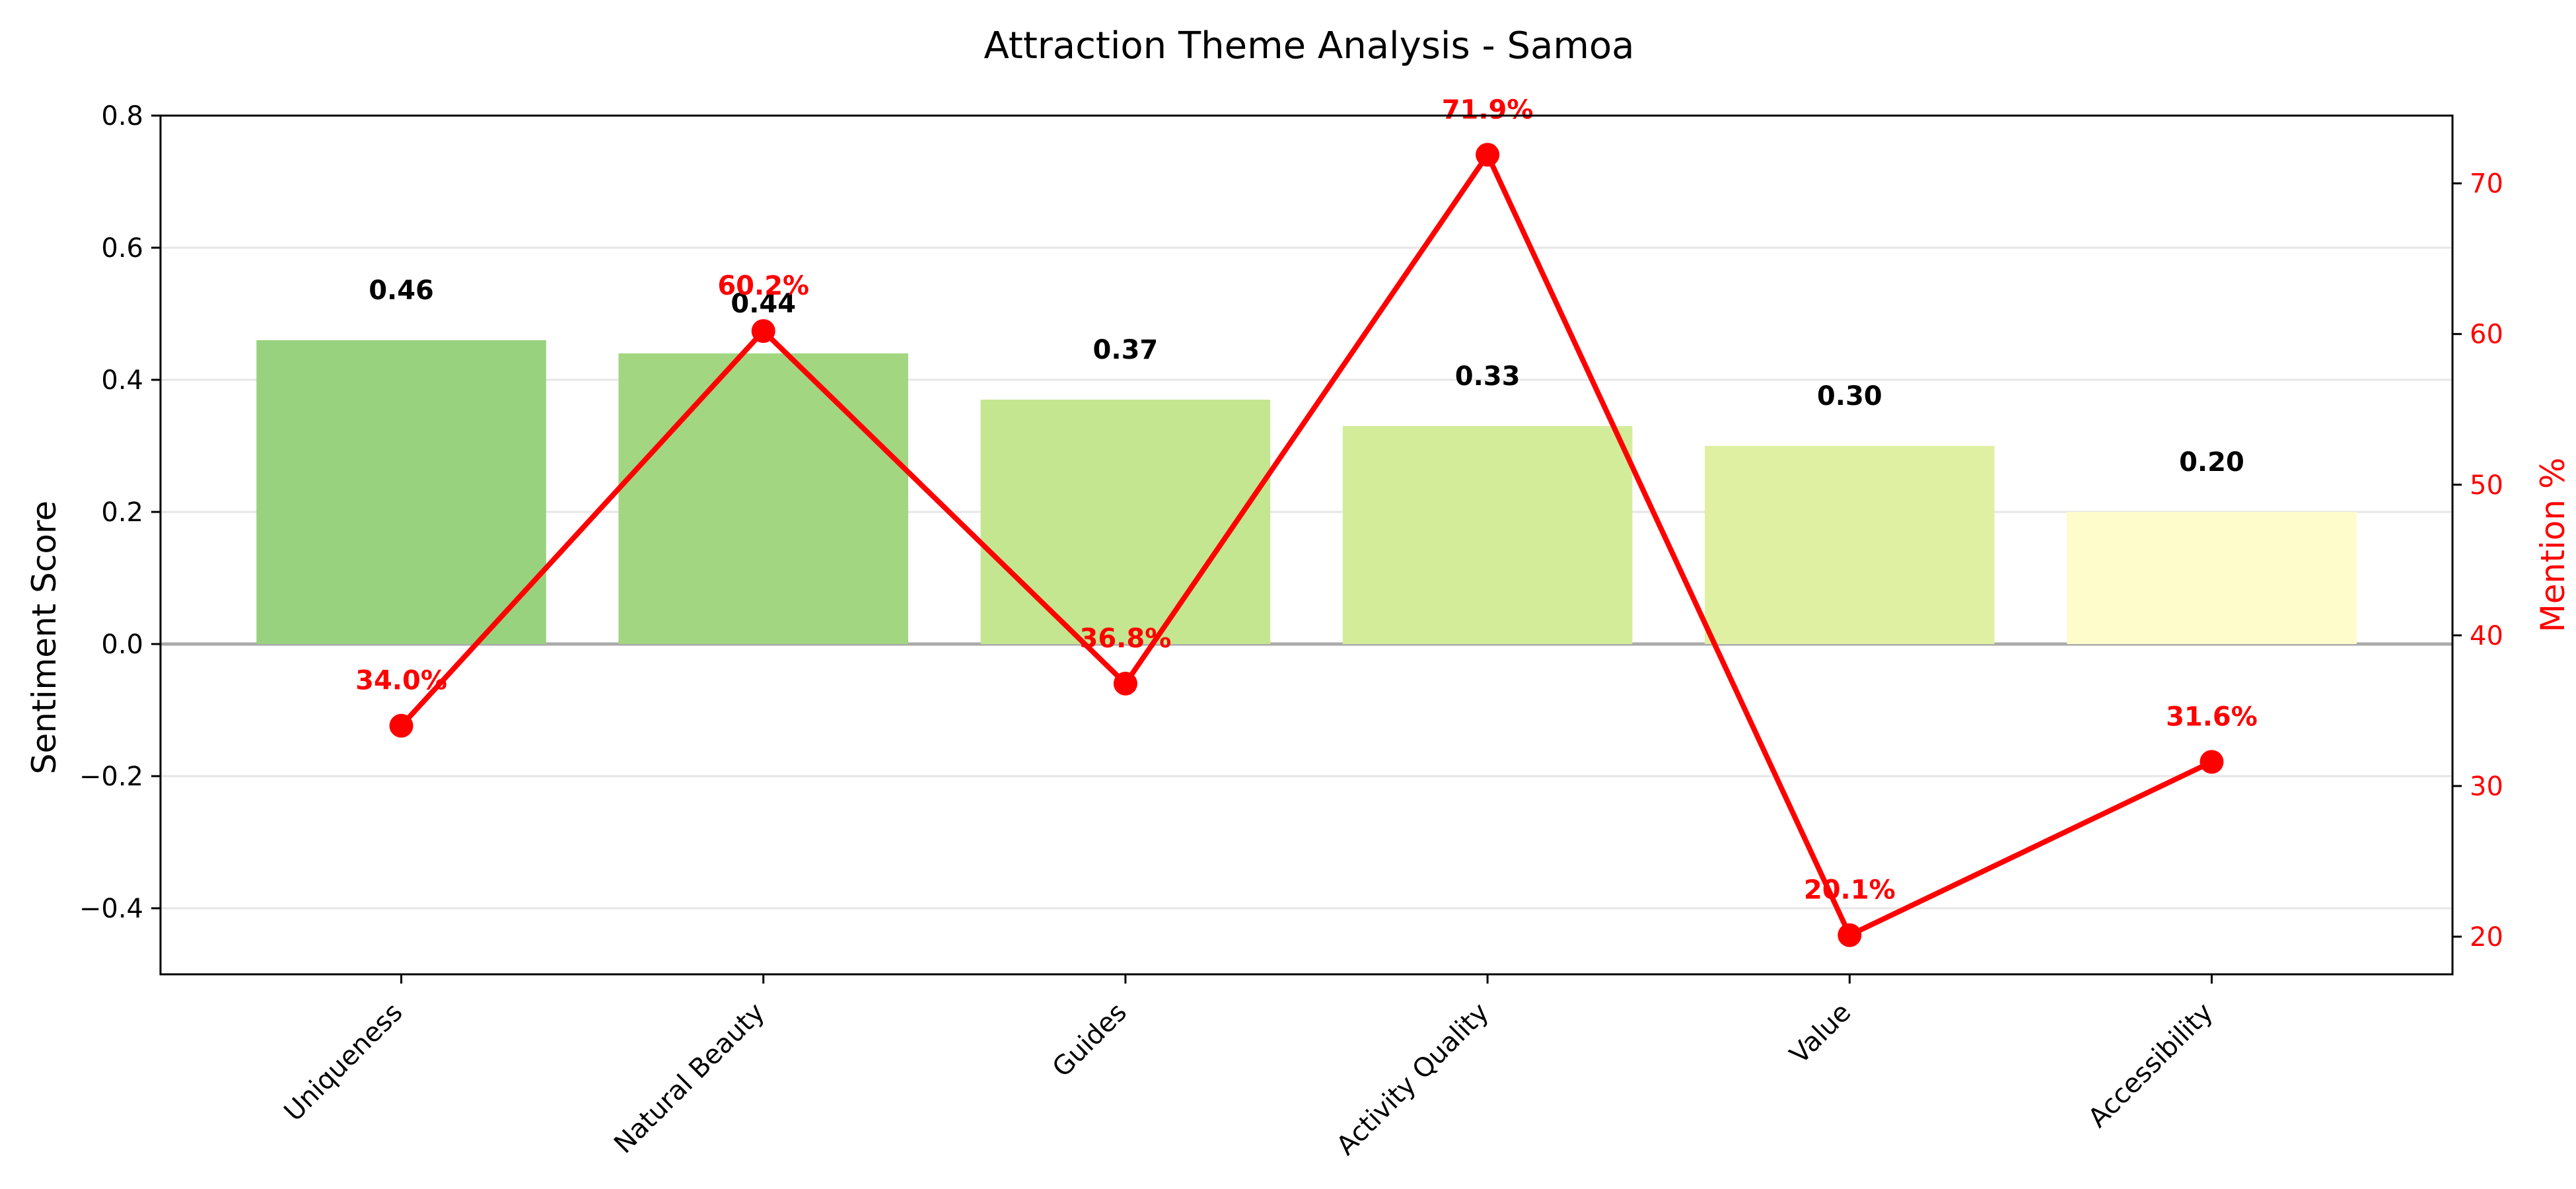  I want to click on y-tick-label: −0.4, so click(111, 909).